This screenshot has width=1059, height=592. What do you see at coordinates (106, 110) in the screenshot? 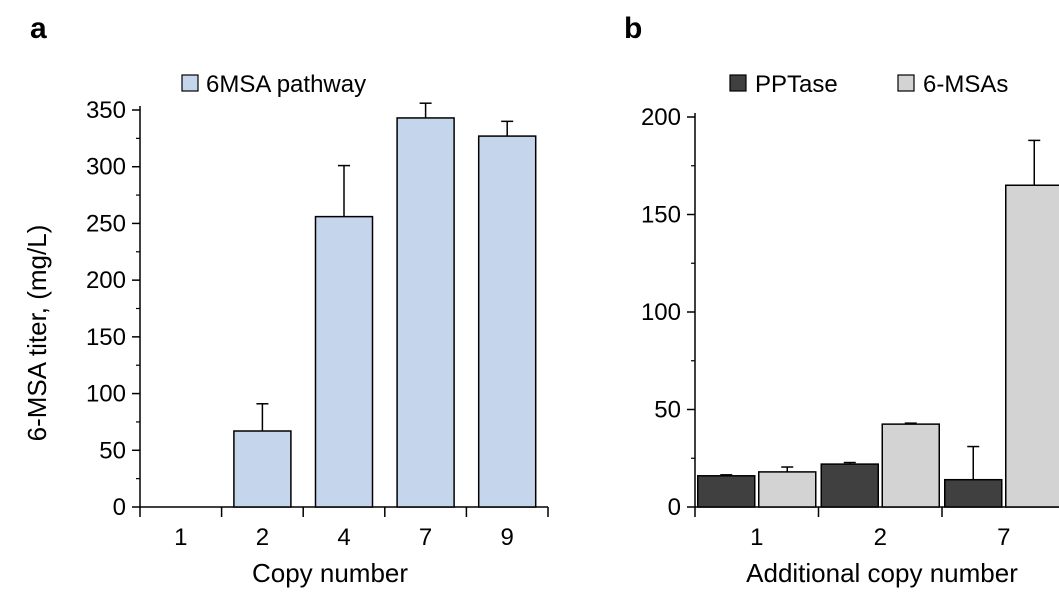
I see `y-tick-label: 350` at bounding box center [106, 110].